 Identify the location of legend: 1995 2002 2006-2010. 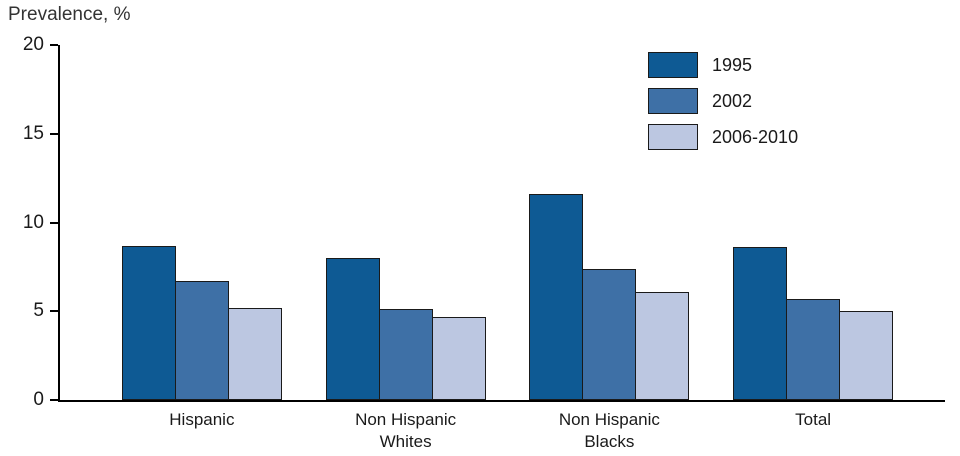
(723, 106).